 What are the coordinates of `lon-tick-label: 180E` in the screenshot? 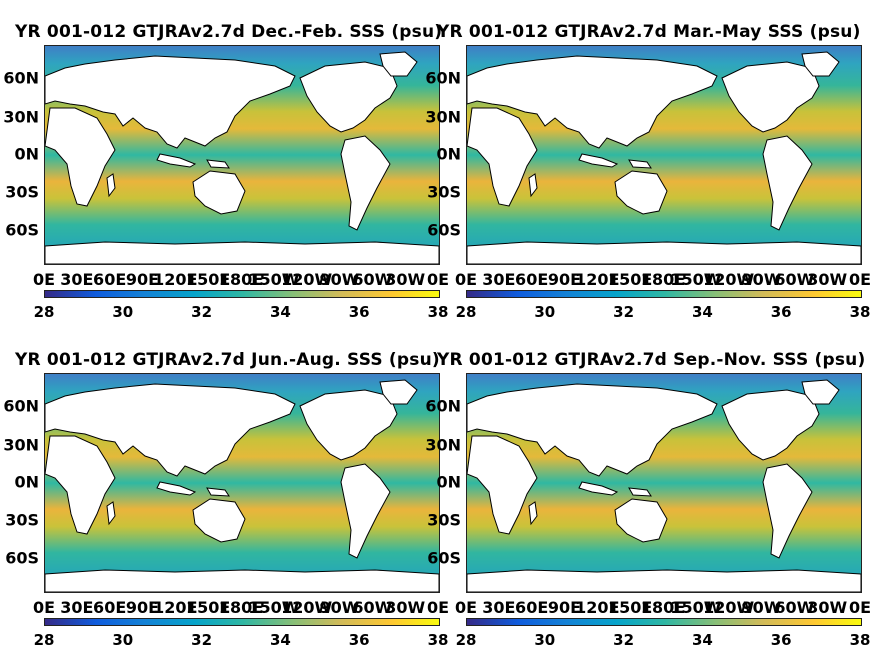 It's located at (663, 607).